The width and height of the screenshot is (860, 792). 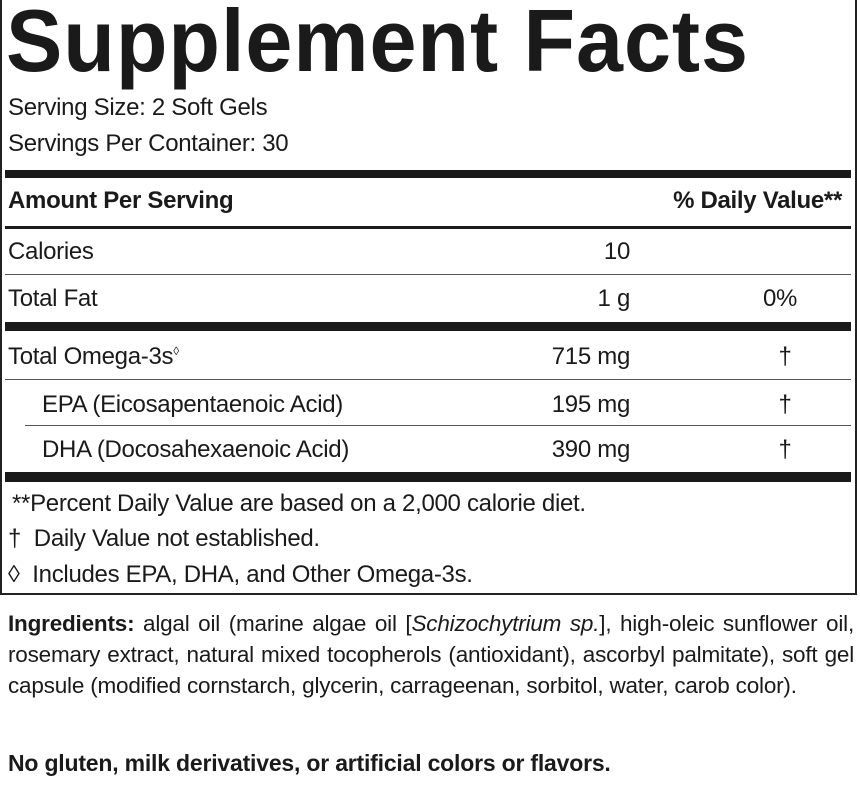 I want to click on row-name: EPA (Eicosapentaenoic Acid), so click(x=192, y=404).